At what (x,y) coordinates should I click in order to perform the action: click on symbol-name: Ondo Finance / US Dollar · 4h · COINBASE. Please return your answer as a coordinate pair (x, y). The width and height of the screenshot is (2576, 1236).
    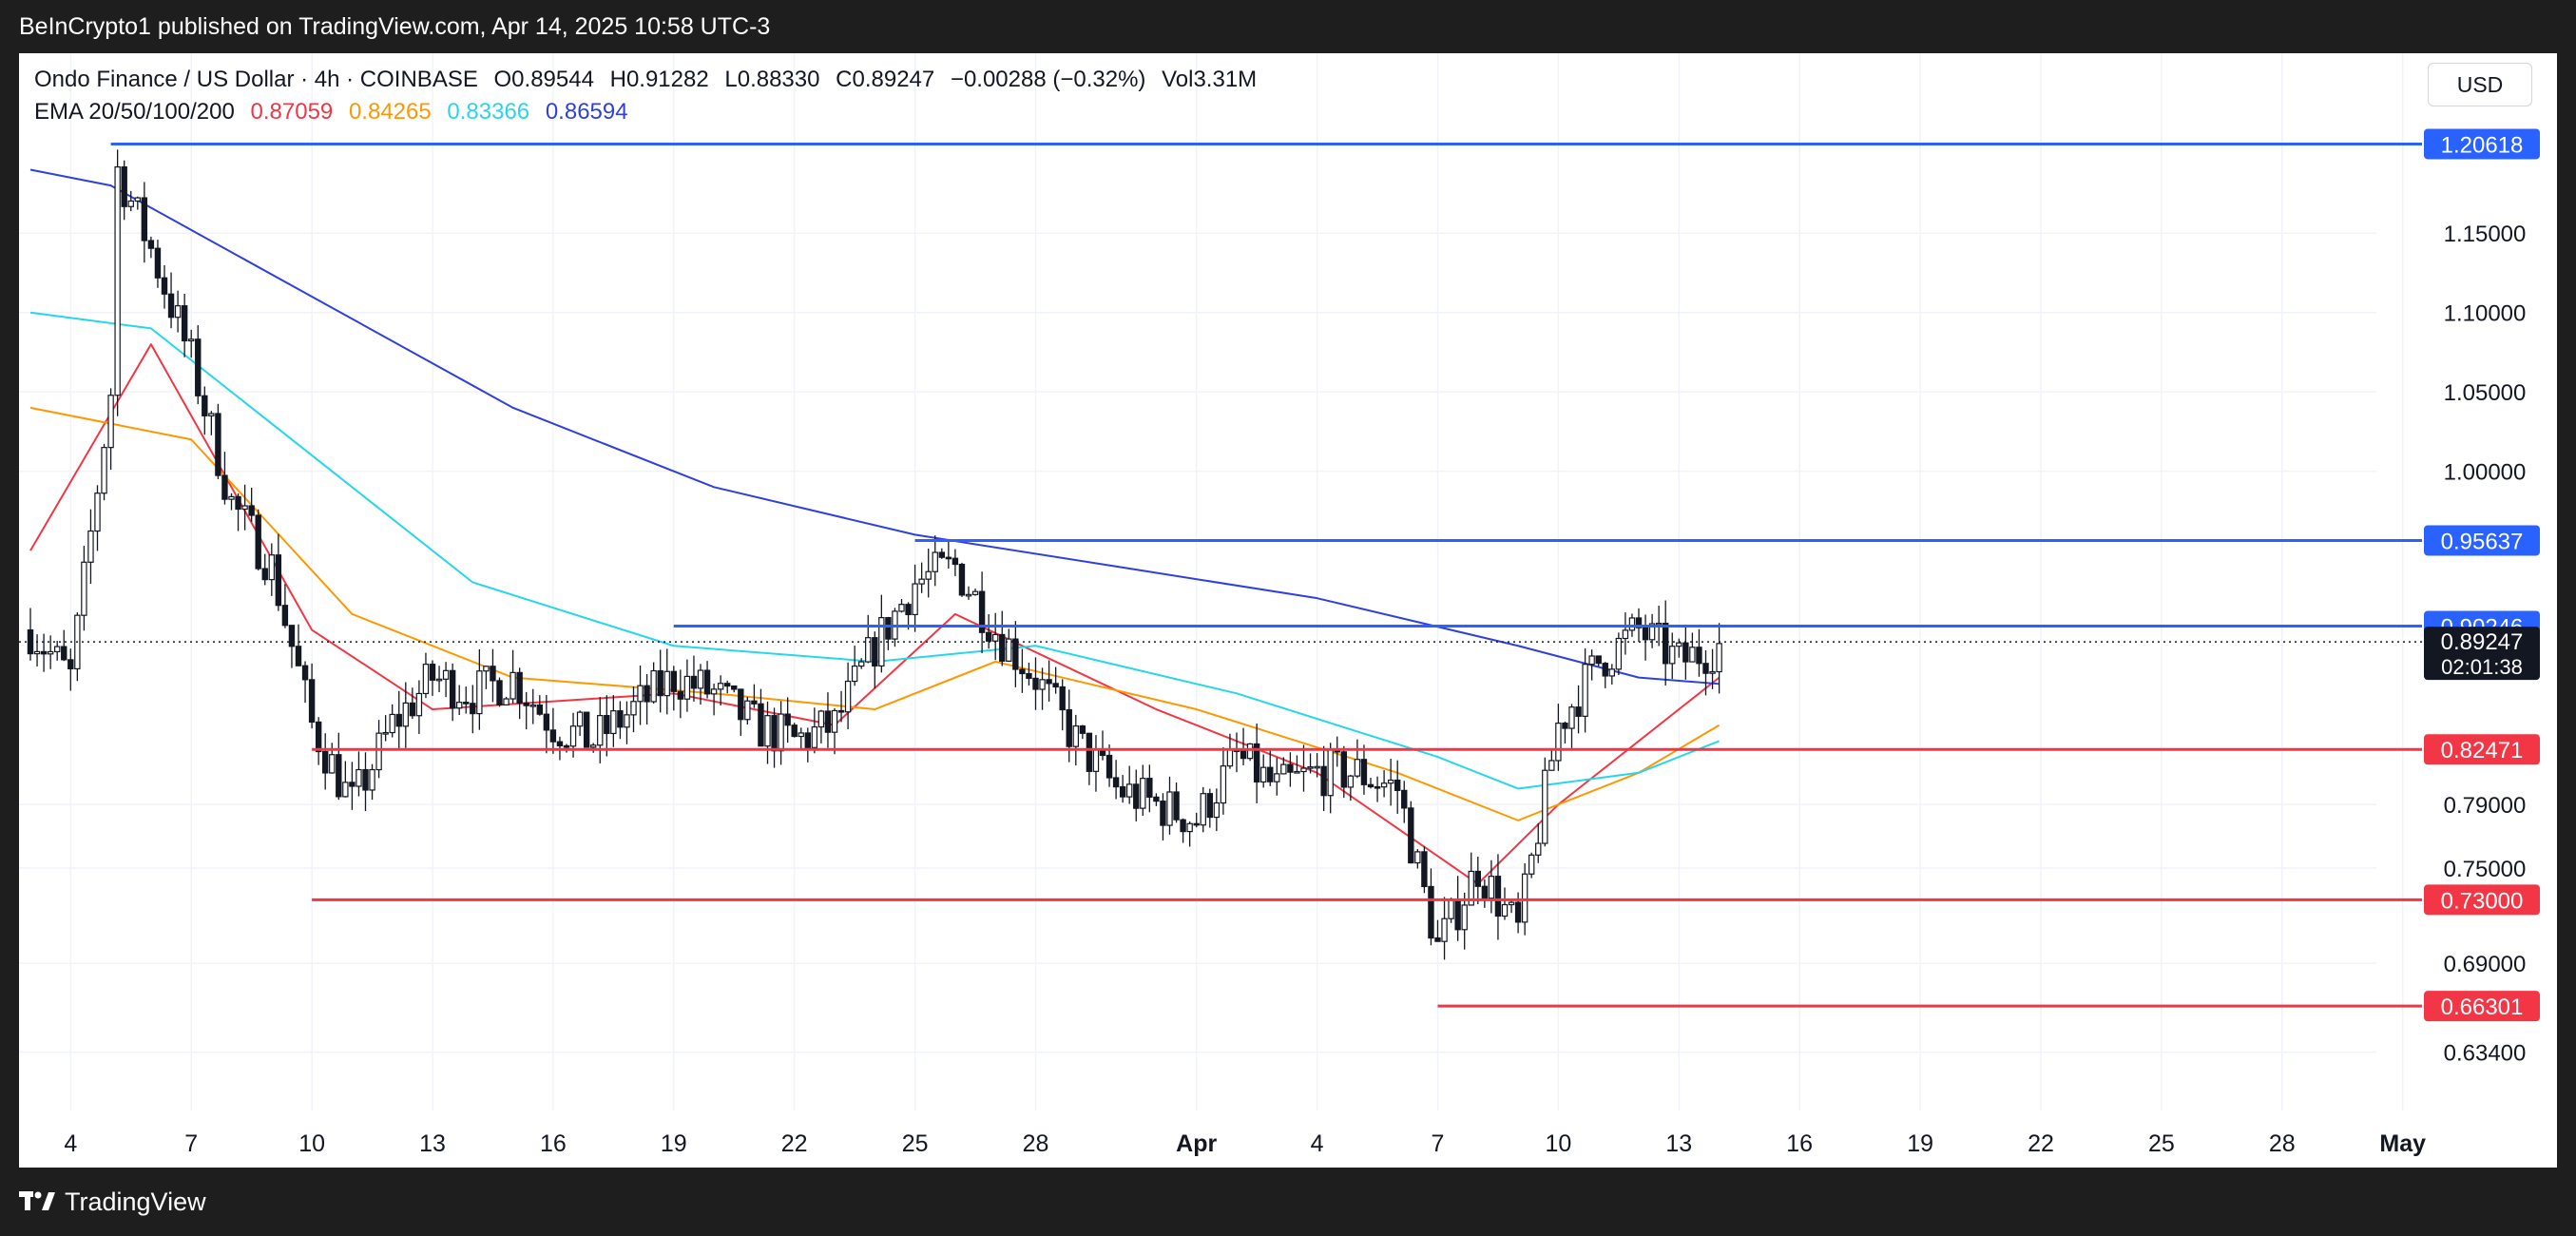
    Looking at the image, I should click on (256, 80).